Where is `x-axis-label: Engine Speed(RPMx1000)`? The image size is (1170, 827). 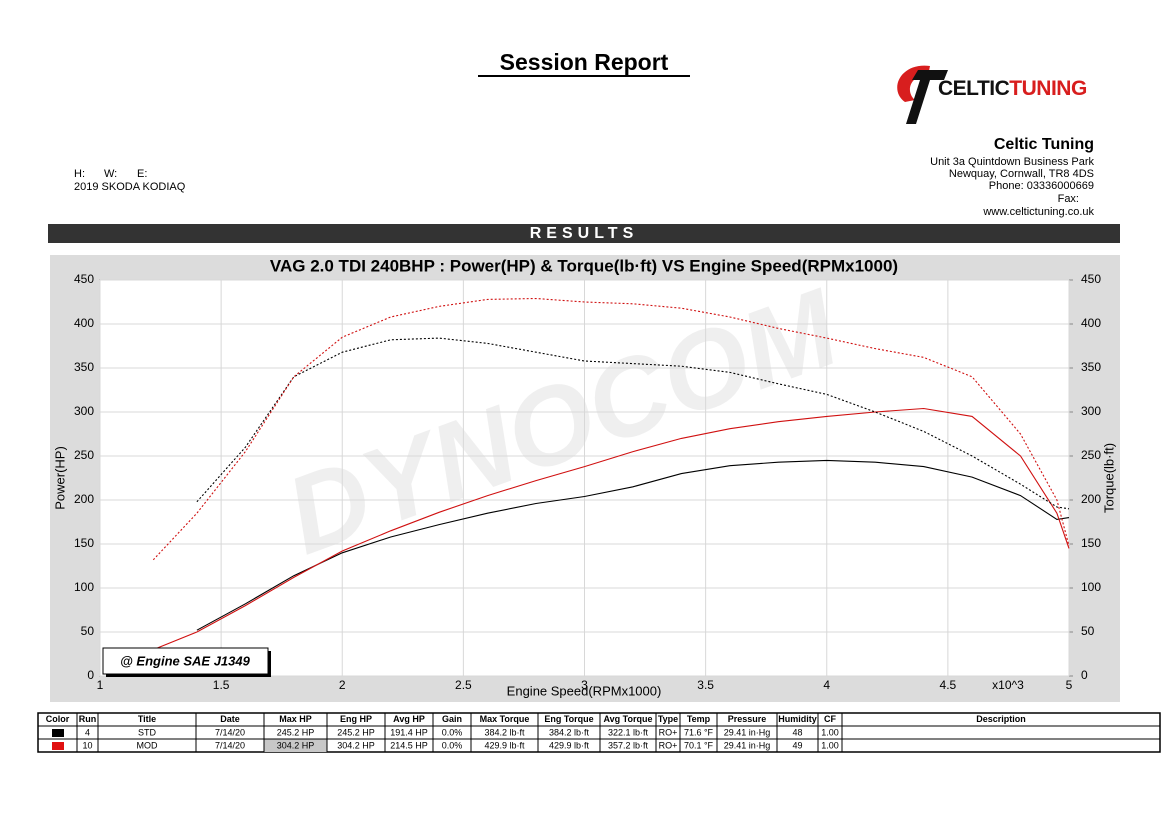
x-axis-label: Engine Speed(RPMx1000) is located at coordinates (584, 690).